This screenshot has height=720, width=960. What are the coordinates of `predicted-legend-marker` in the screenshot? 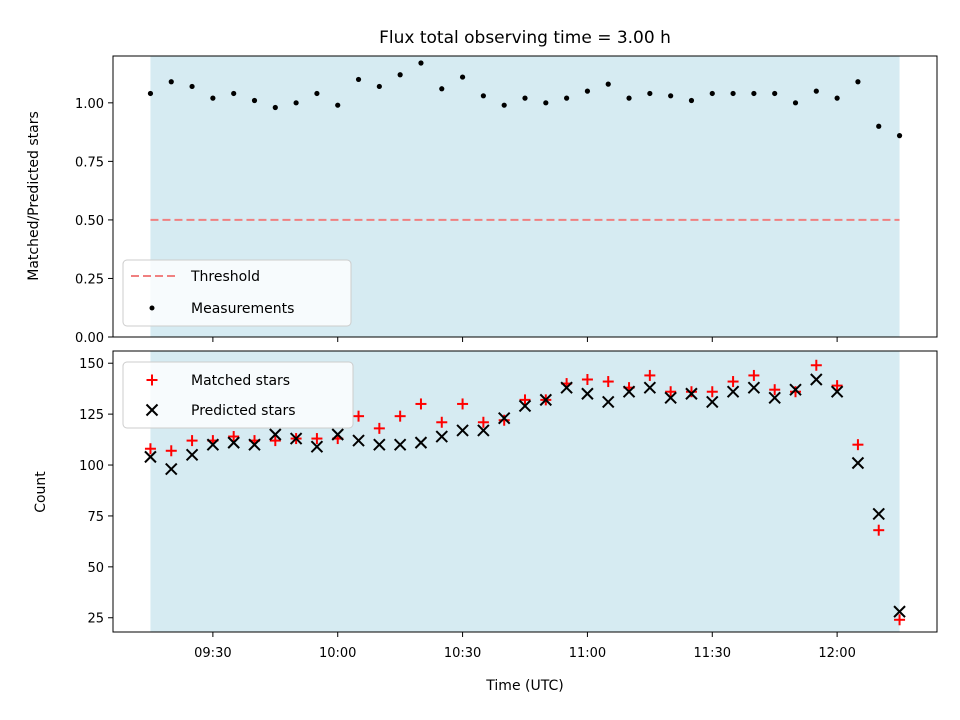 It's located at (152, 410).